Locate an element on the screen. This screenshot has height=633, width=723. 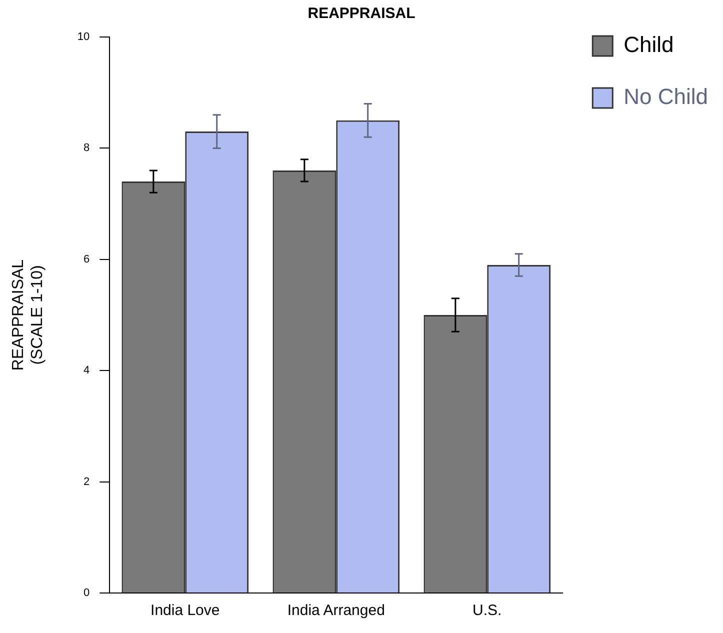
legend-label: No Child is located at coordinates (666, 97).